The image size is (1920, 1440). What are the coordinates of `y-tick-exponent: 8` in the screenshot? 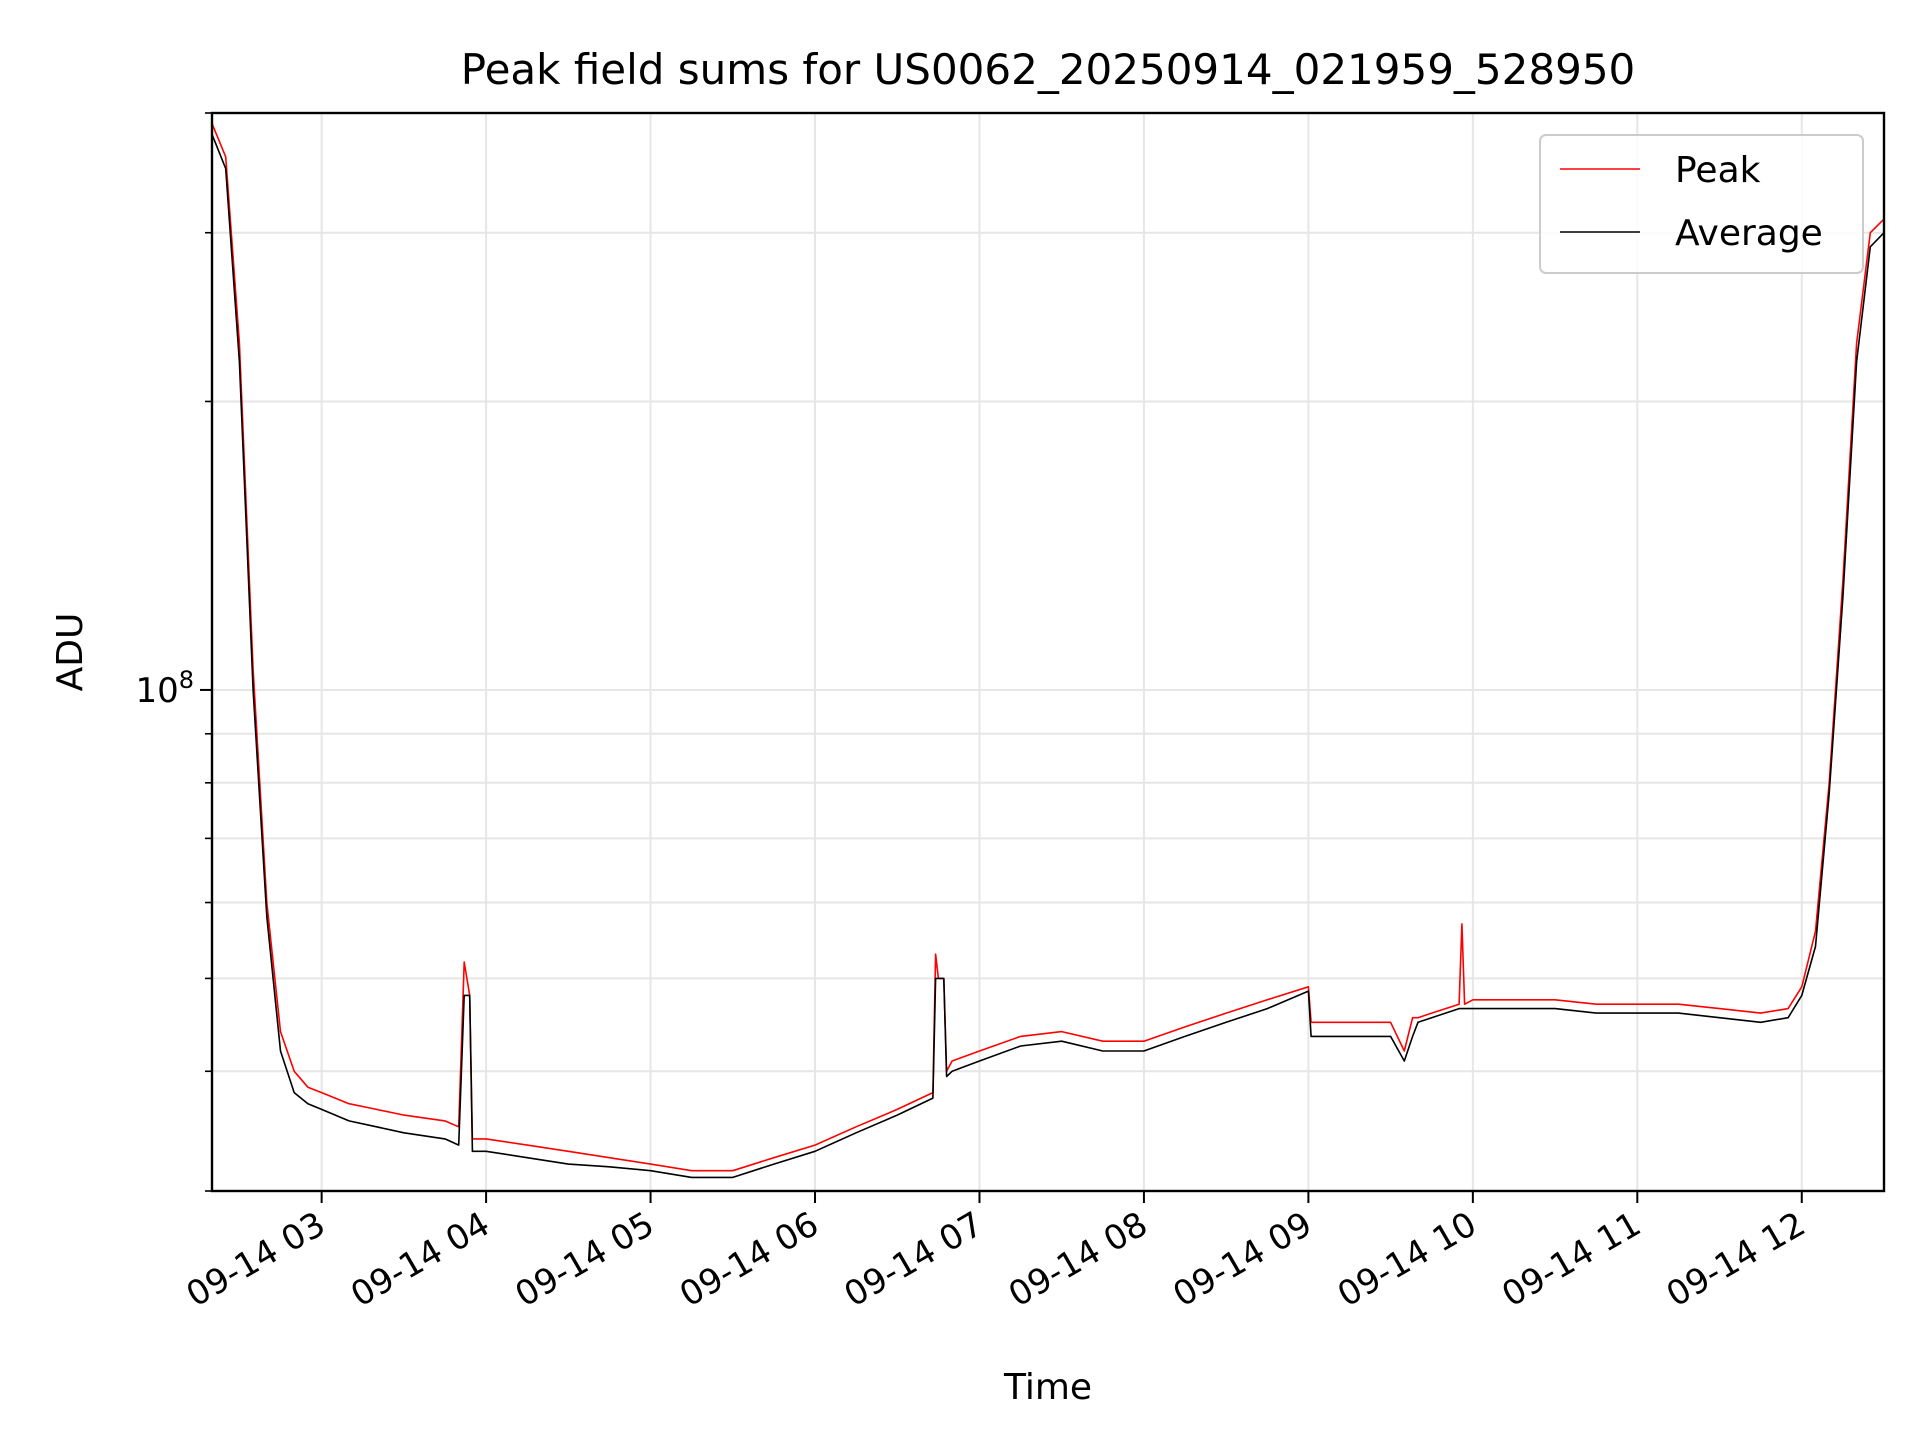 It's located at (186, 680).